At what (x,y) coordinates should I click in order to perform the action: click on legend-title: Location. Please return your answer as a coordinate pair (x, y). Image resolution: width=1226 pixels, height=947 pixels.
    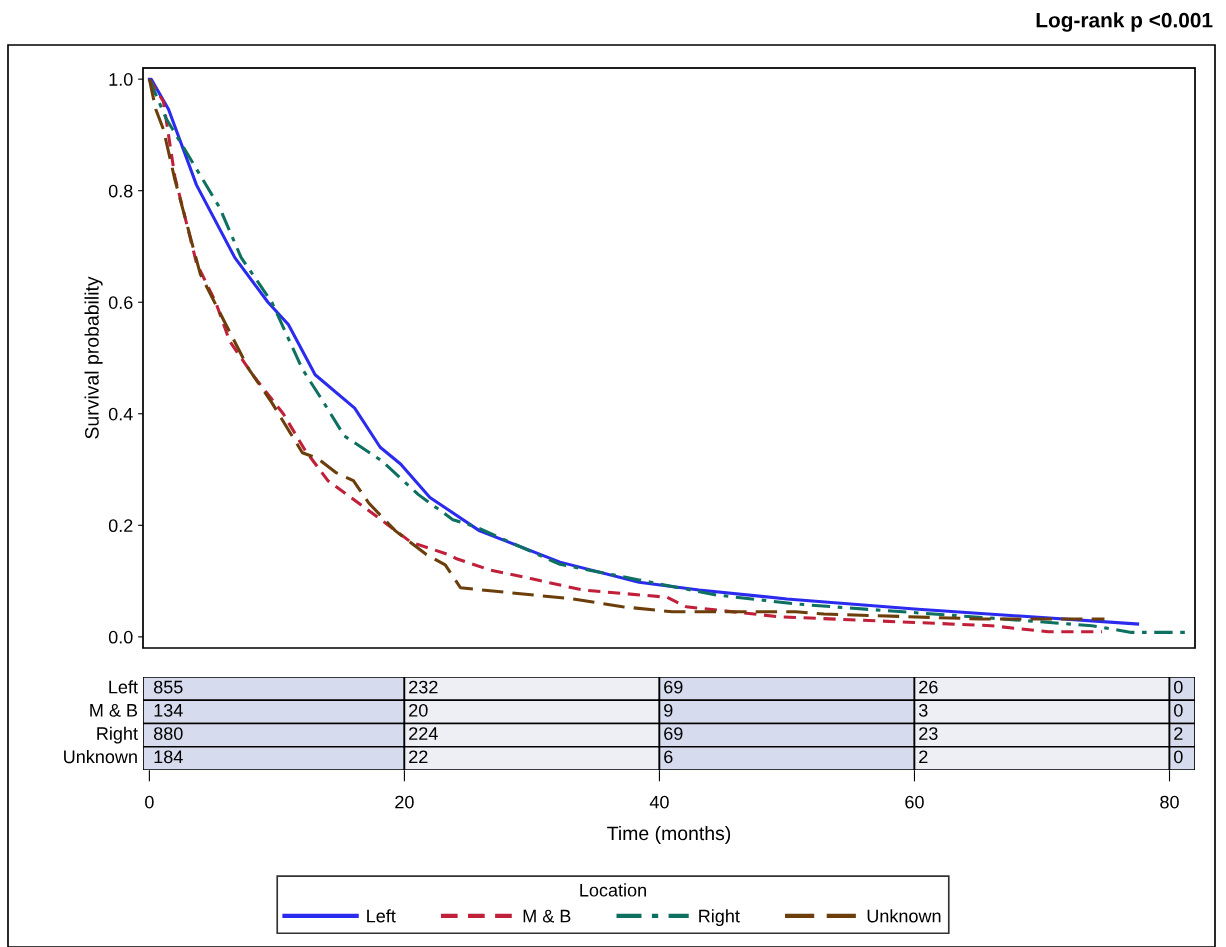
    Looking at the image, I should click on (613, 890).